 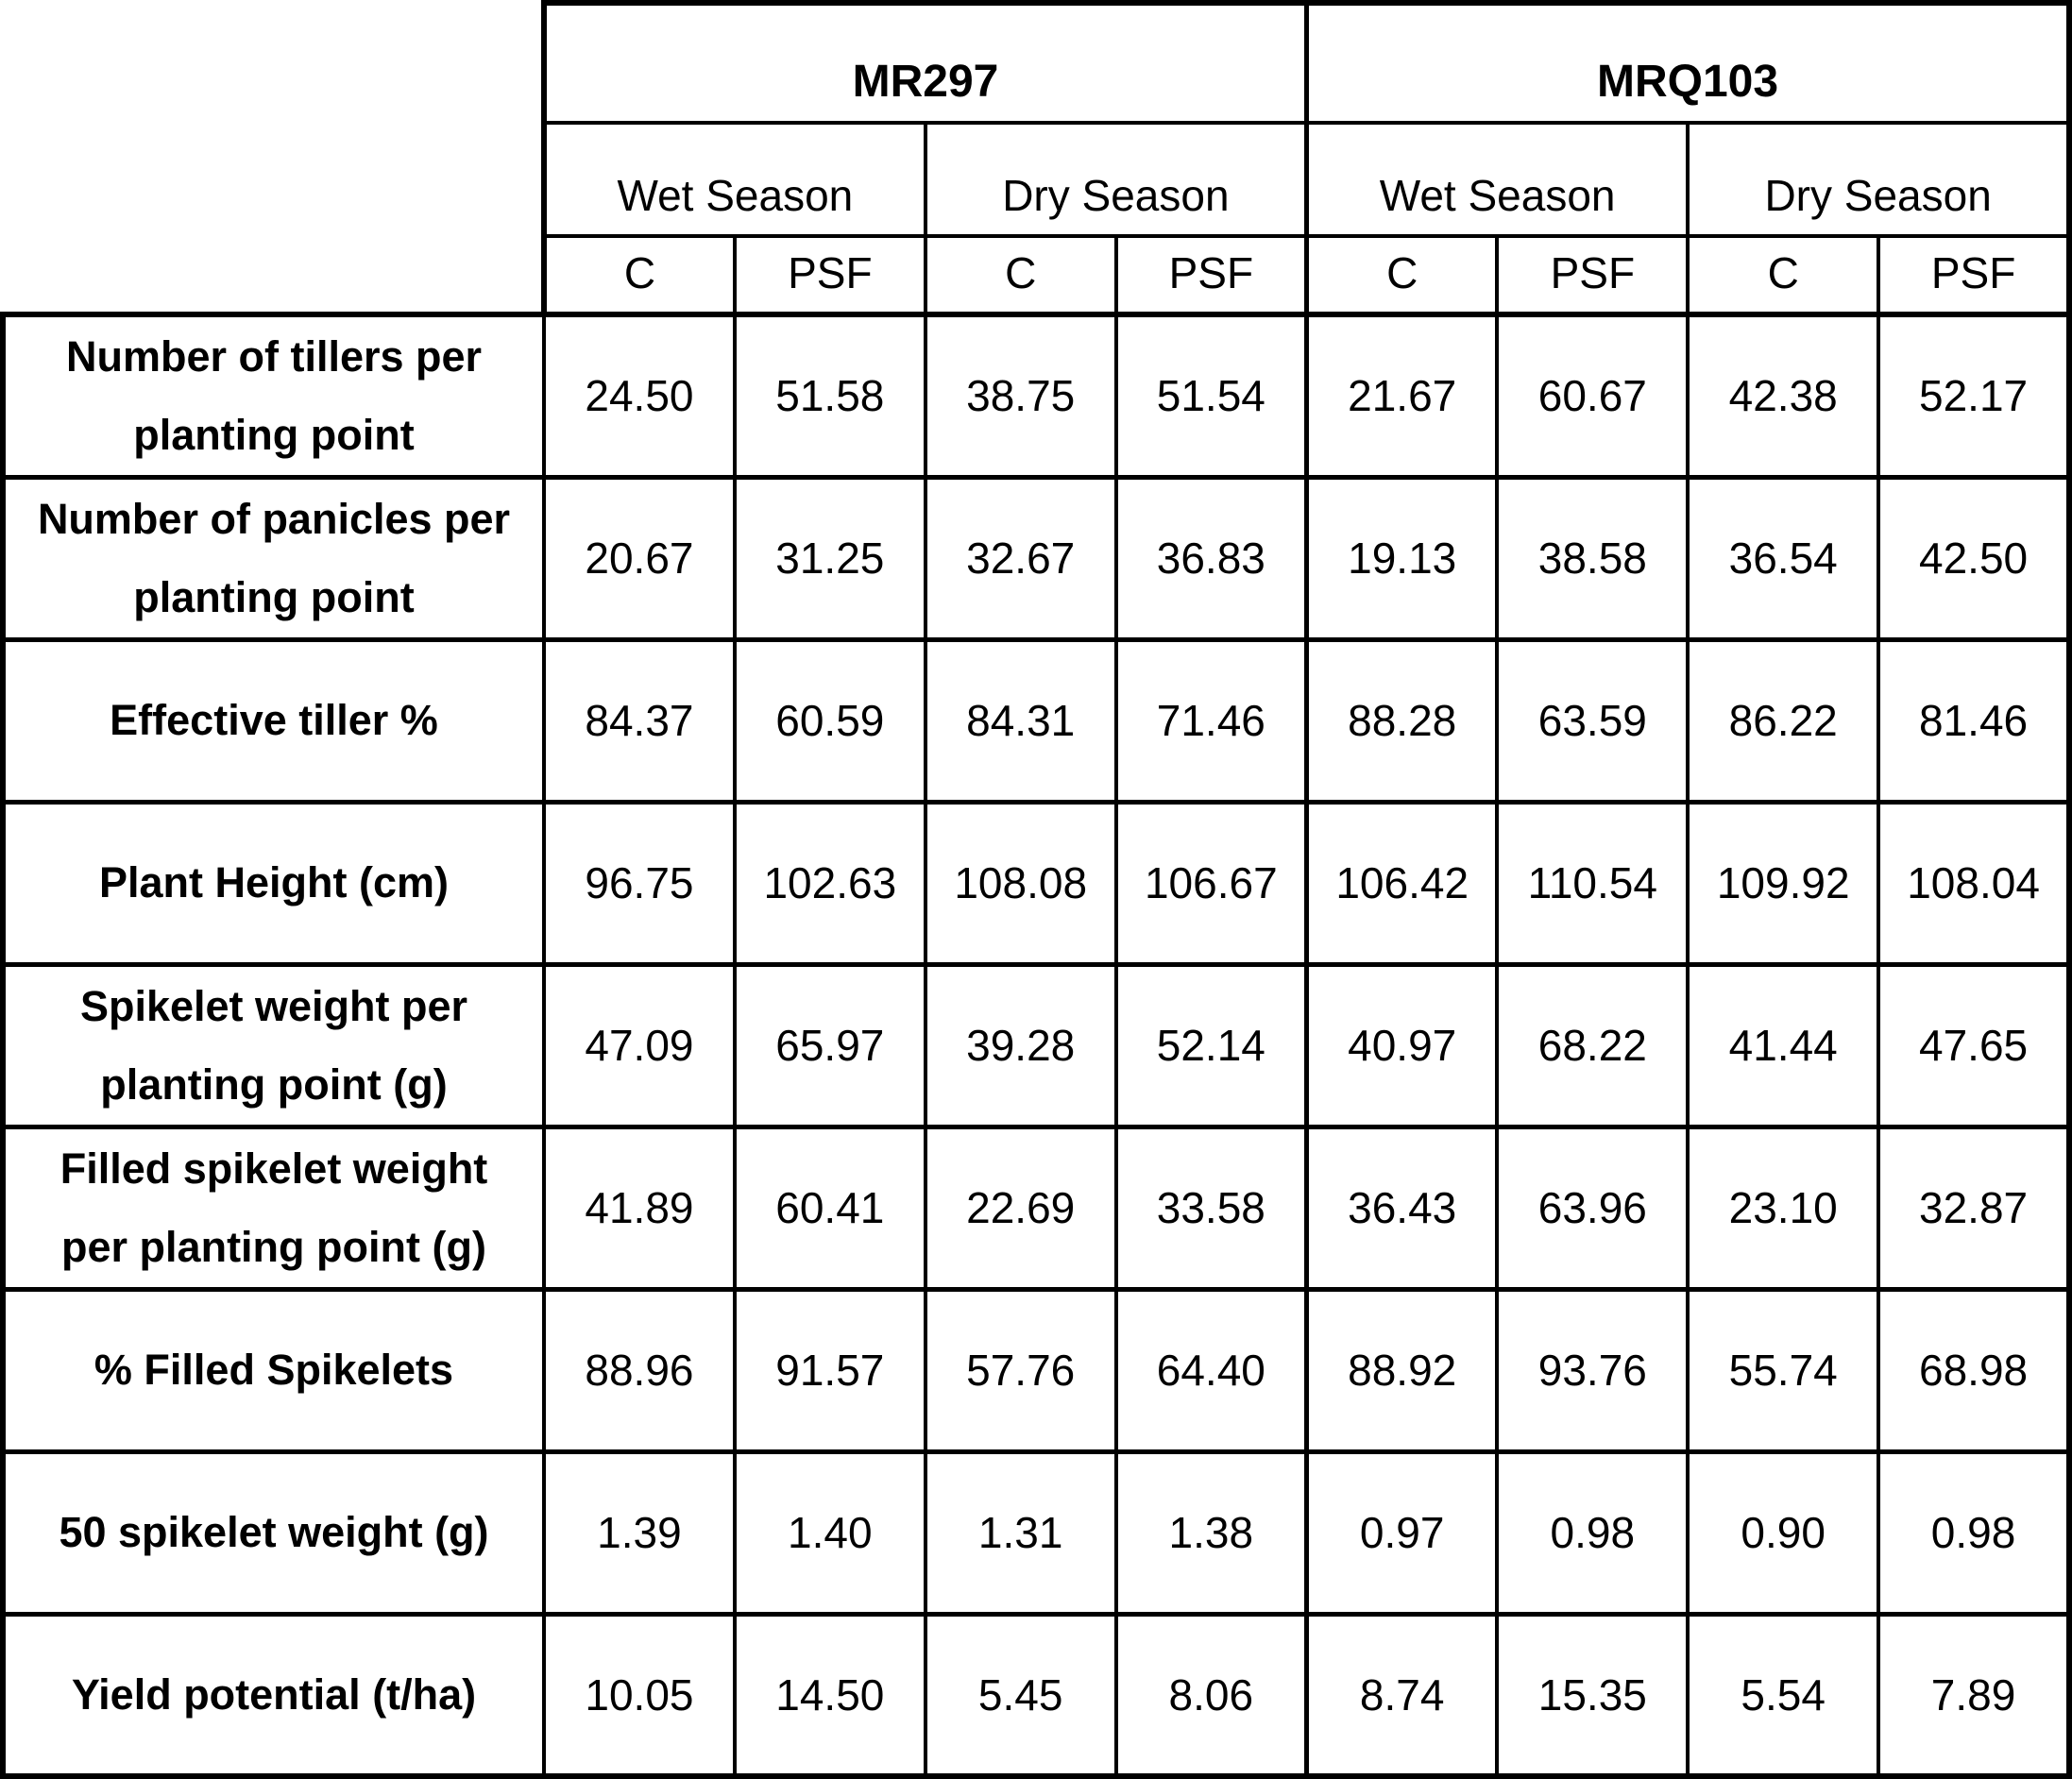 What do you see at coordinates (1975, 1695) in the screenshot?
I see `data-cell: 7.89` at bounding box center [1975, 1695].